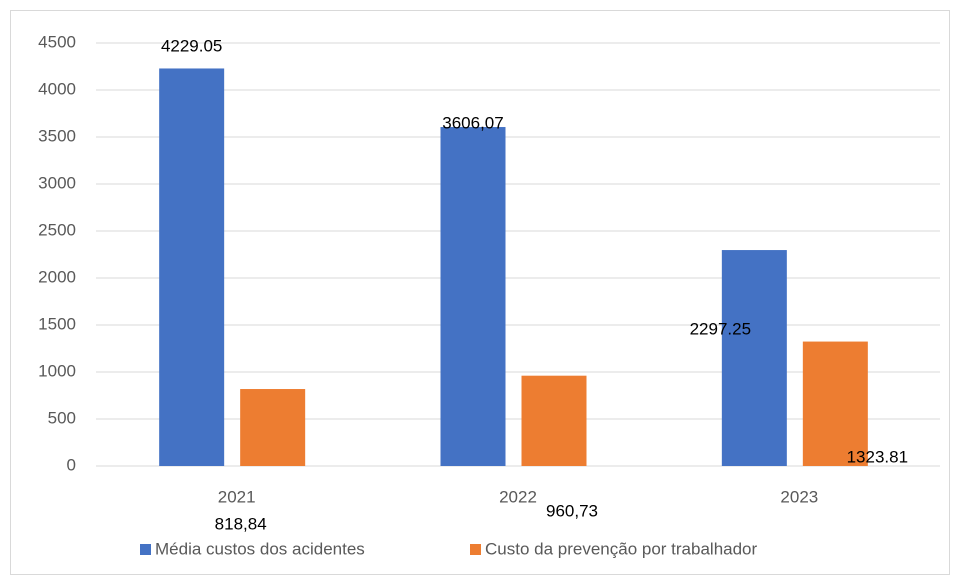 This screenshot has height=580, width=954. I want to click on x-tick-label: 2023, so click(799, 496).